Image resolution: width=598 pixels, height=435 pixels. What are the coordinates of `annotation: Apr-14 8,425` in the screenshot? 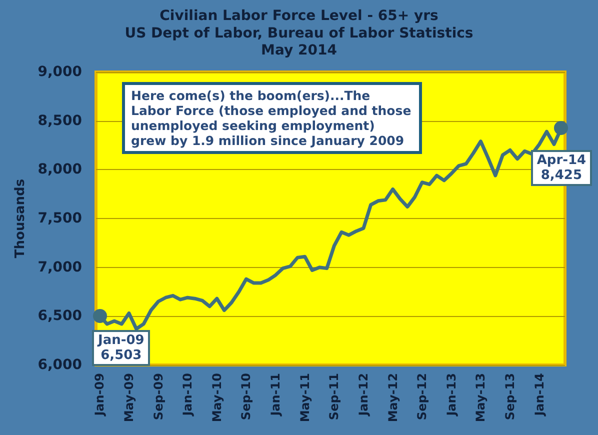 It's located at (561, 168).